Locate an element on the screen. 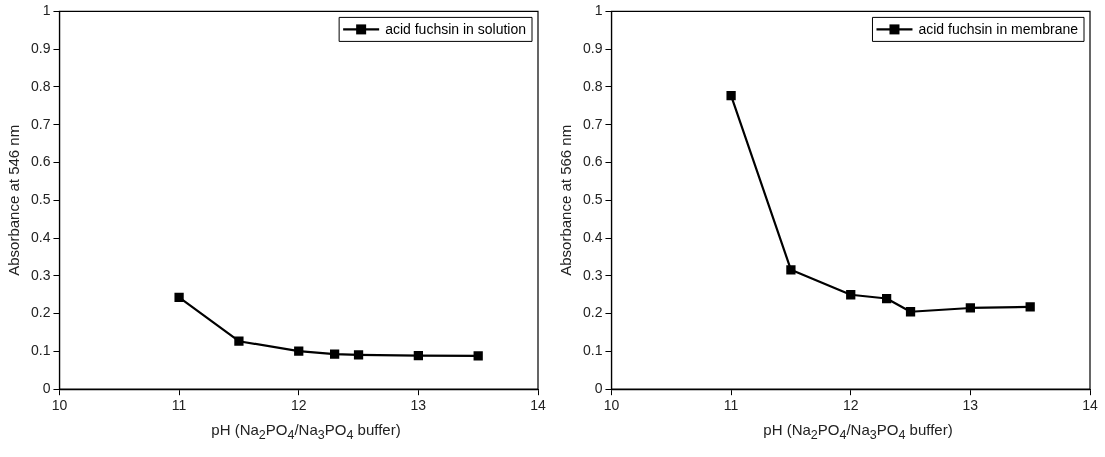  legend-label: acid fuchsin in membrane is located at coordinates (998, 29).